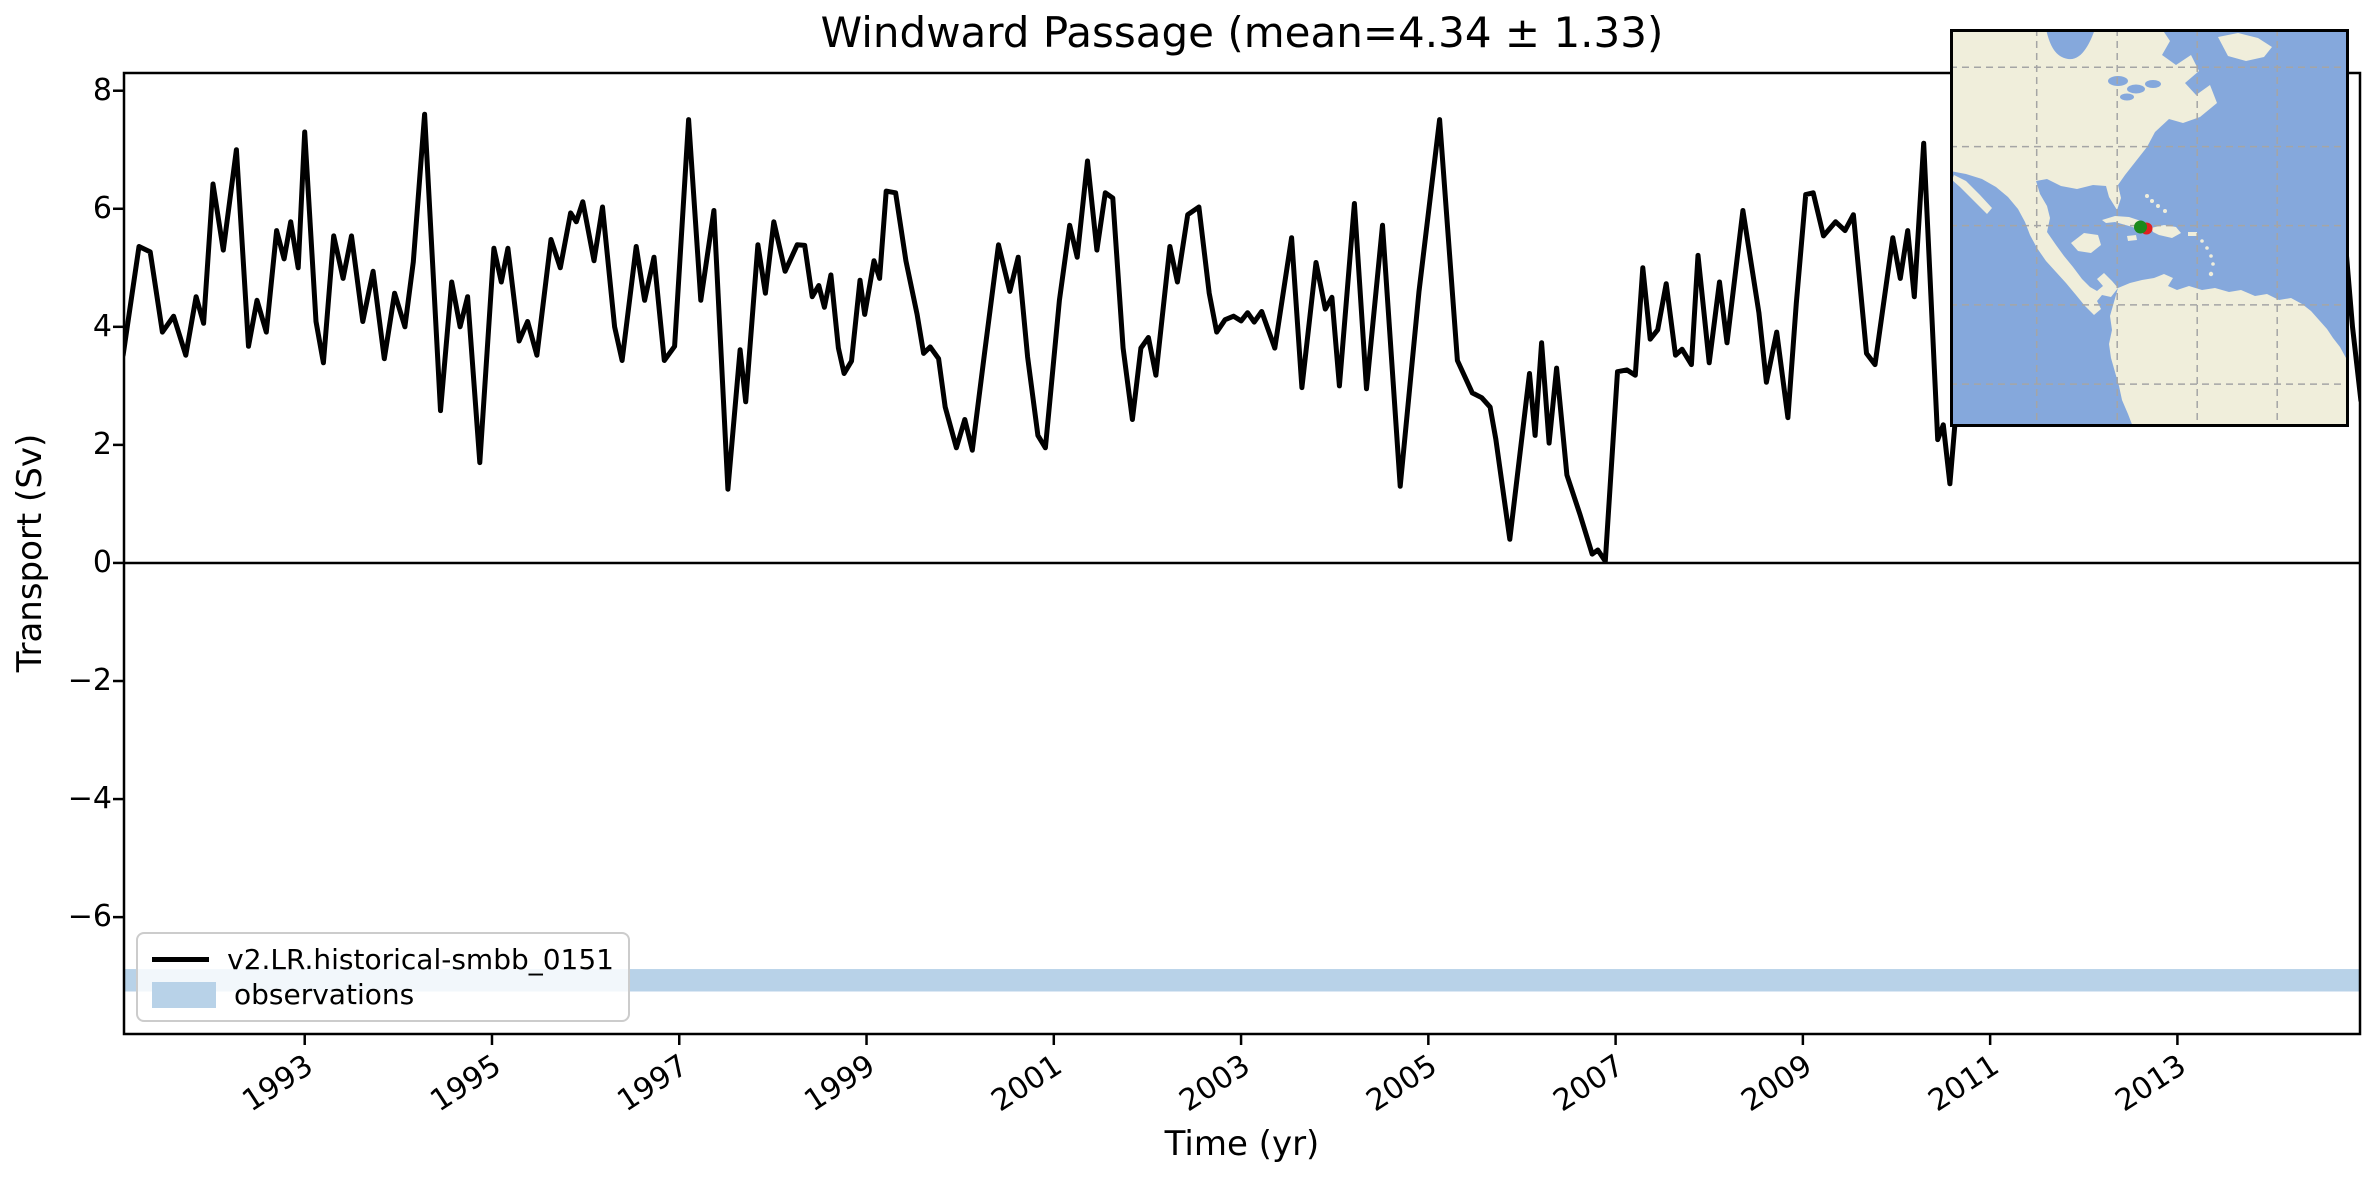 Image resolution: width=2380 pixels, height=1180 pixels. Describe the element at coordinates (2086, 243) in the screenshot. I see `yucatan-shape` at that location.